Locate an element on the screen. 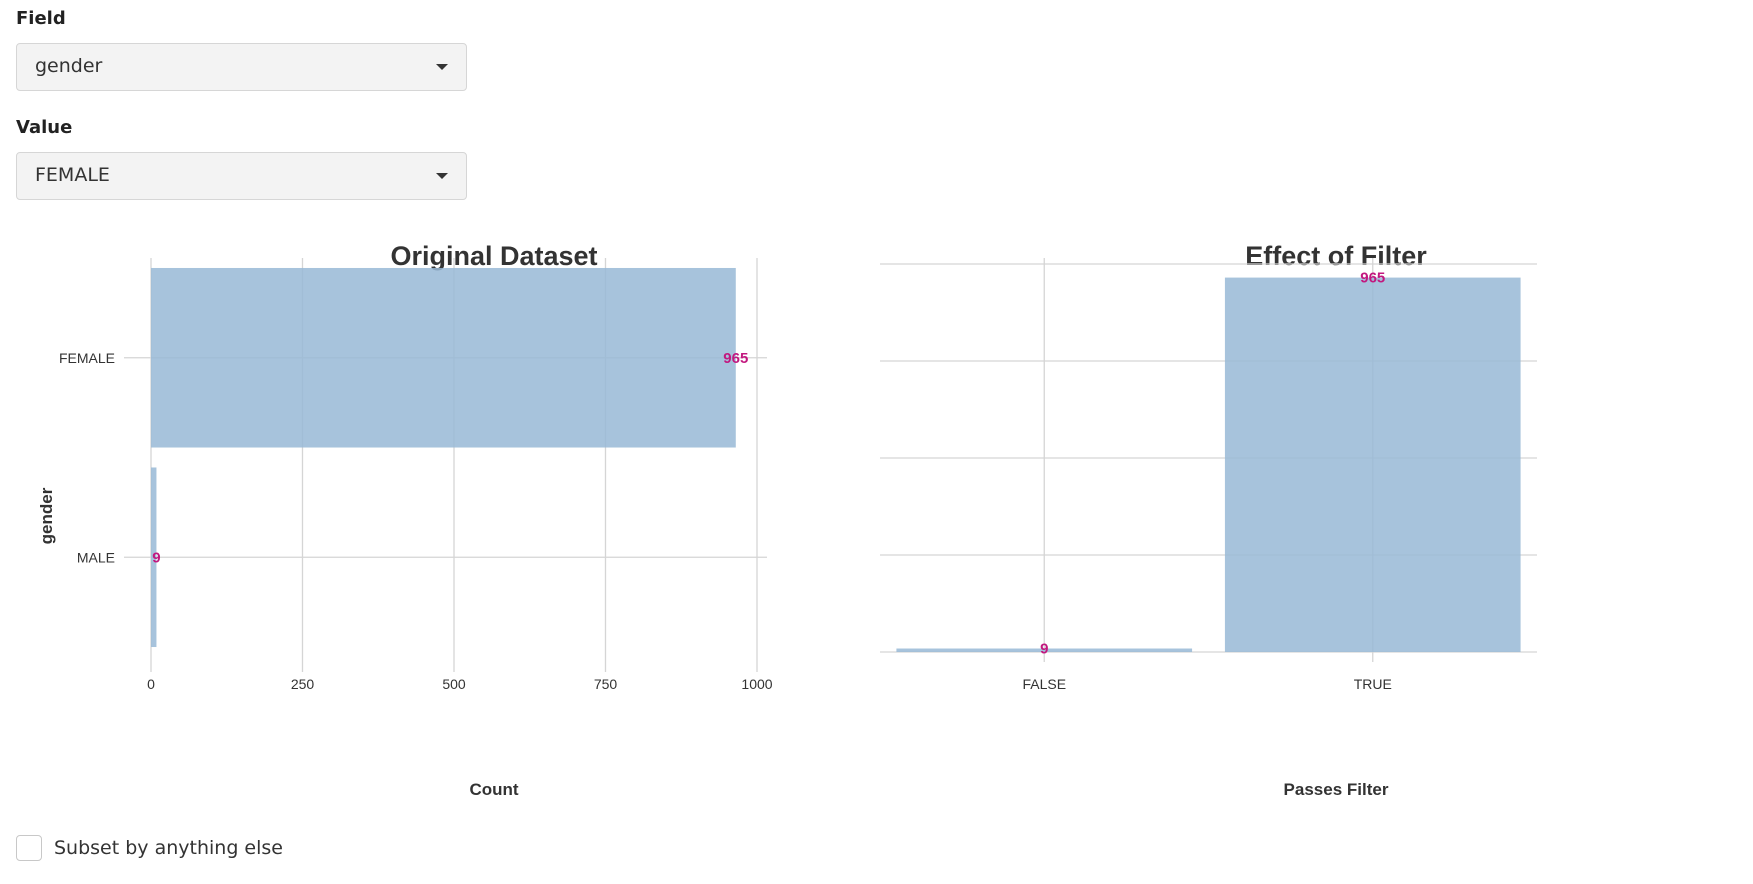  field-label: Field is located at coordinates (41, 18).